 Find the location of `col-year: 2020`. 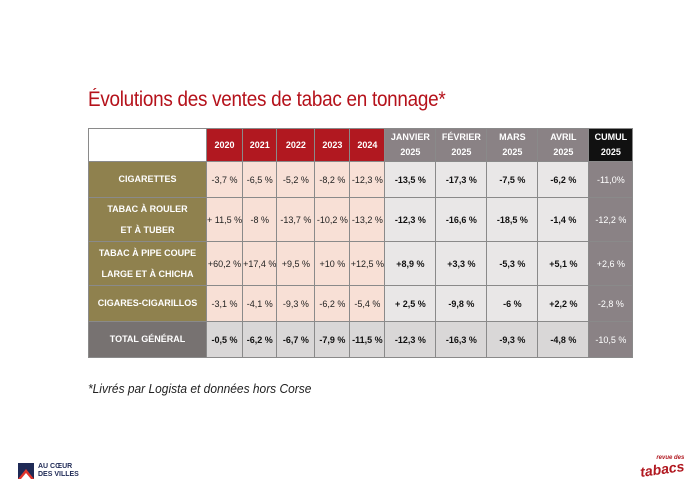

col-year: 2020 is located at coordinates (224, 145).